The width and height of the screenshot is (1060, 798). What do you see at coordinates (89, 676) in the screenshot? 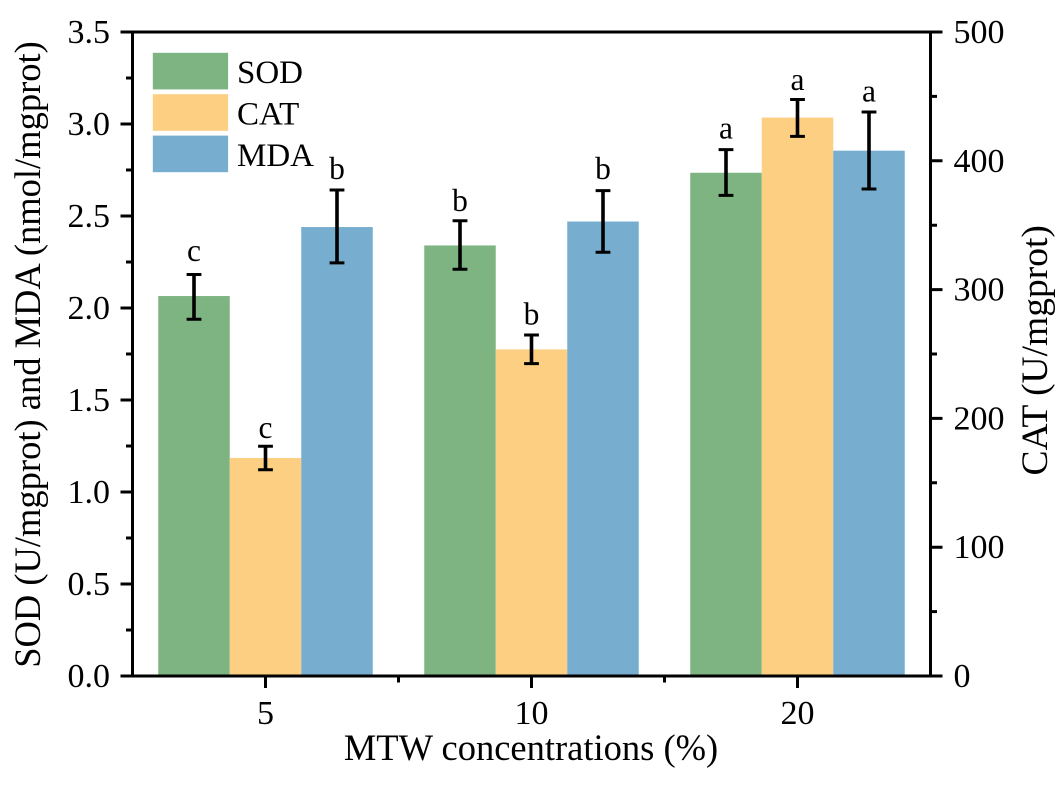
I see `svg-text: 0.0` at bounding box center [89, 676].